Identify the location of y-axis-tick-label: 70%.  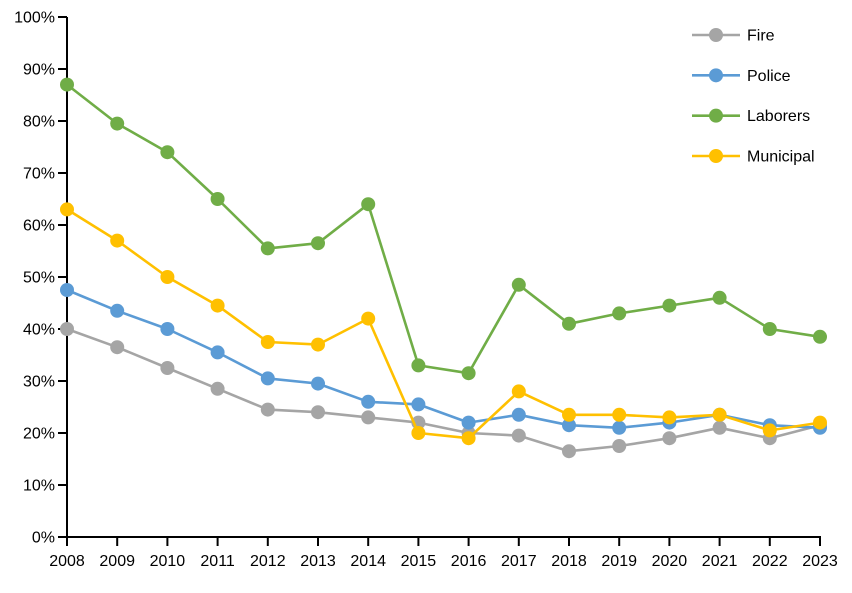
(39, 174).